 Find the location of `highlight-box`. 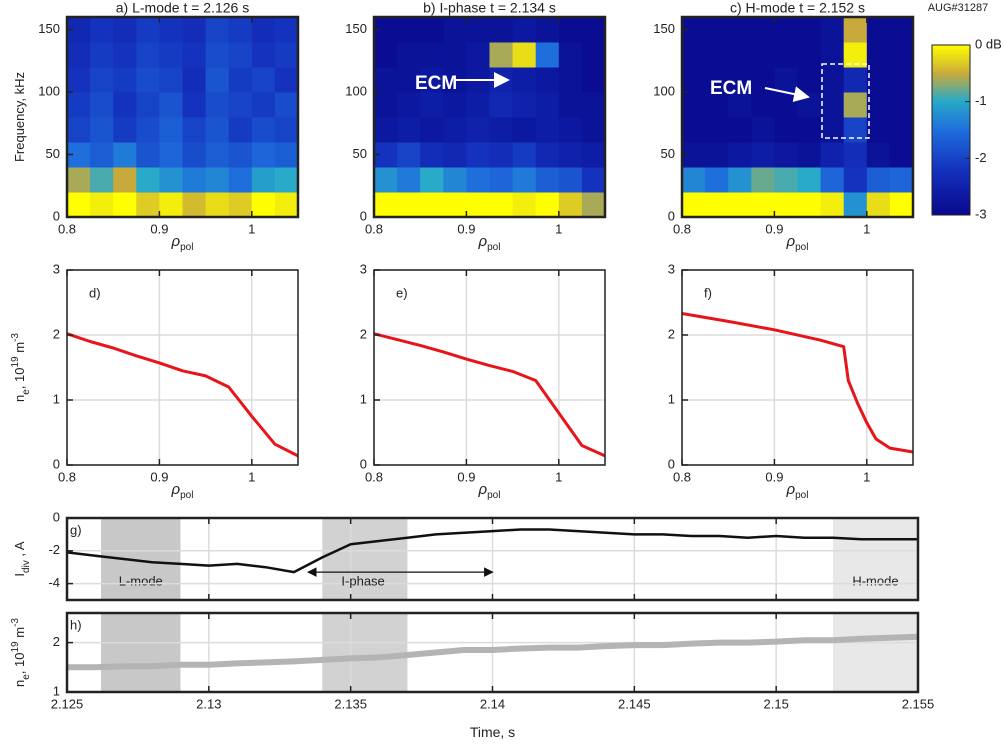

highlight-box is located at coordinates (845, 101).